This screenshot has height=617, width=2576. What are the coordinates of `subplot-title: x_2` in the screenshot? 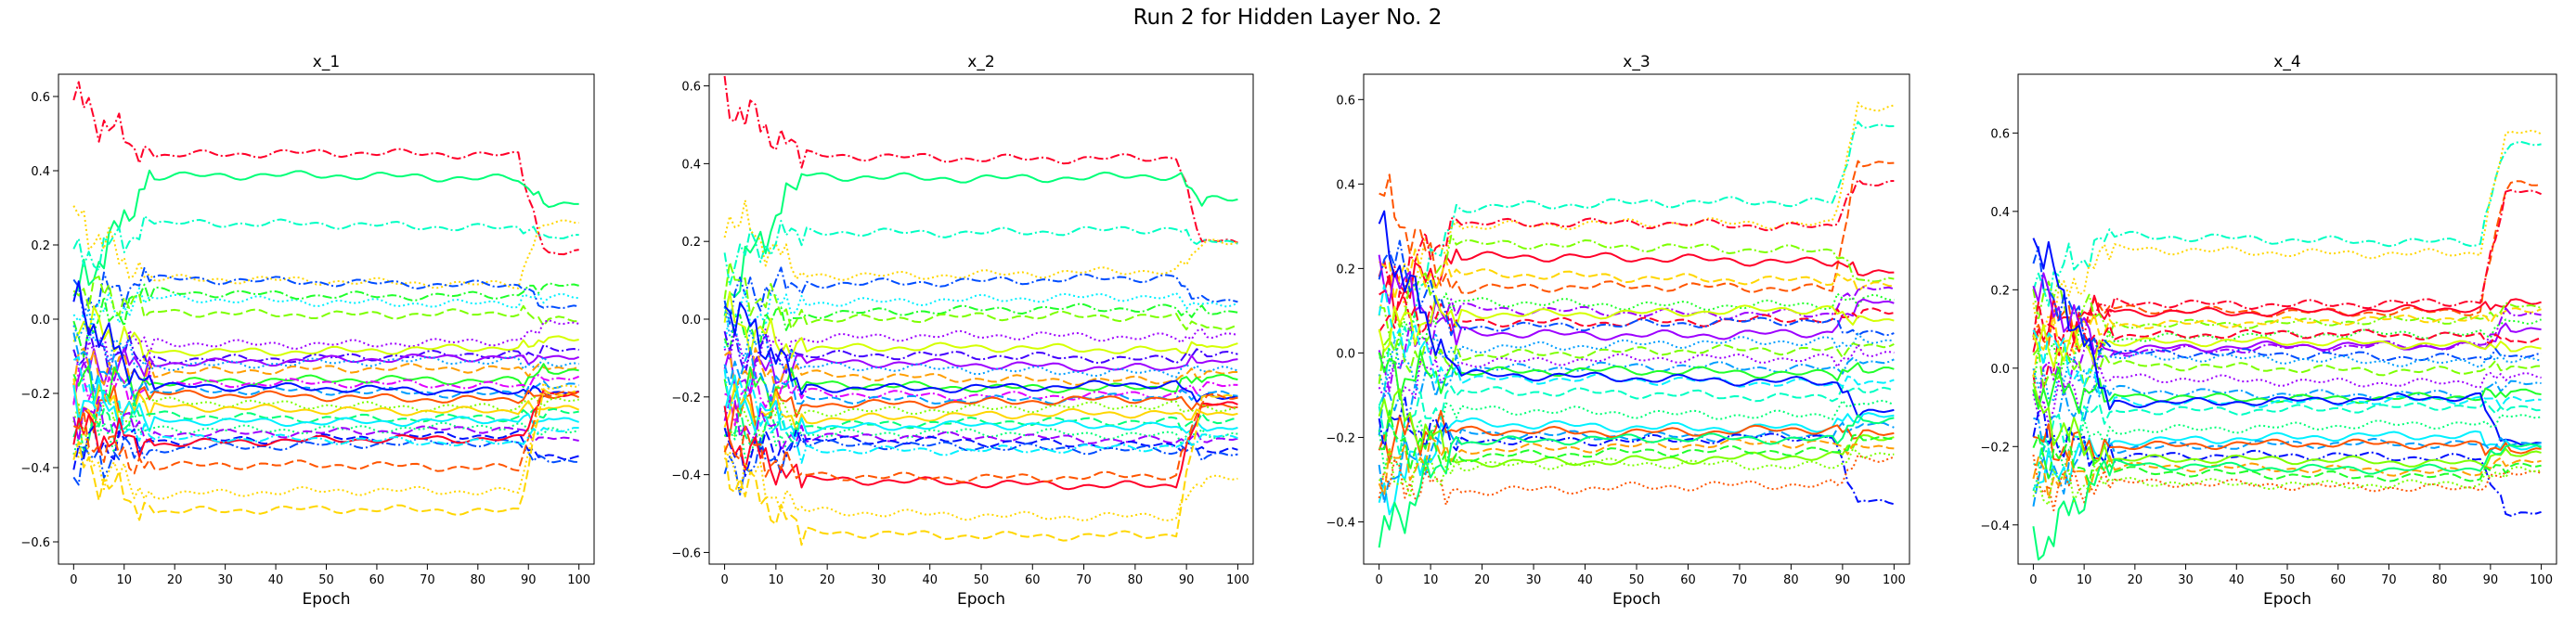 It's located at (980, 62).